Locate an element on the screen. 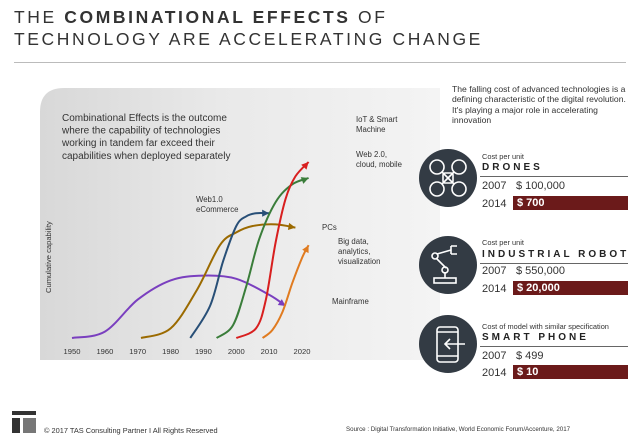 This screenshot has height=442, width=638. series-label-web2-0: Web 2.0, cloud, mobile is located at coordinates (379, 159).